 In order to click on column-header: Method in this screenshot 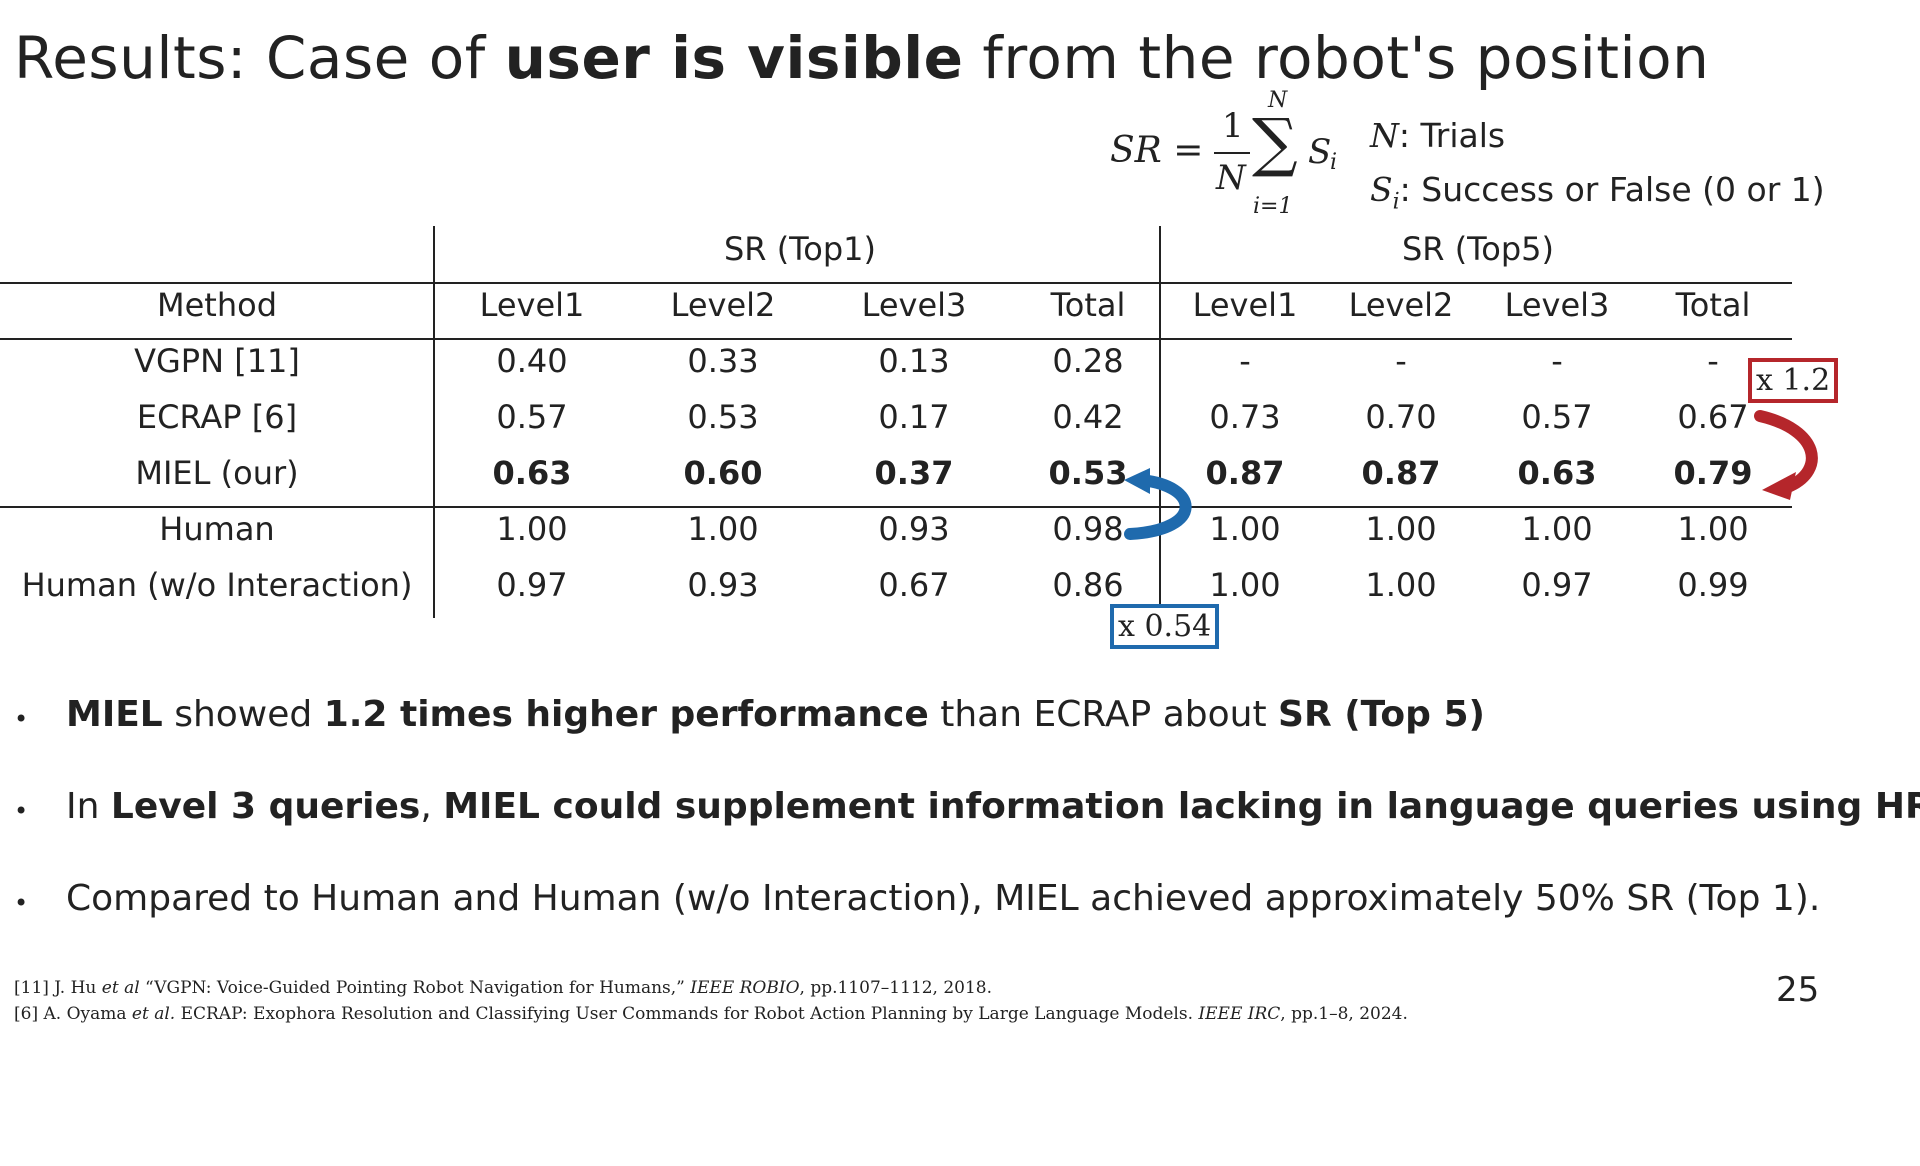, I will do `click(217, 305)`.